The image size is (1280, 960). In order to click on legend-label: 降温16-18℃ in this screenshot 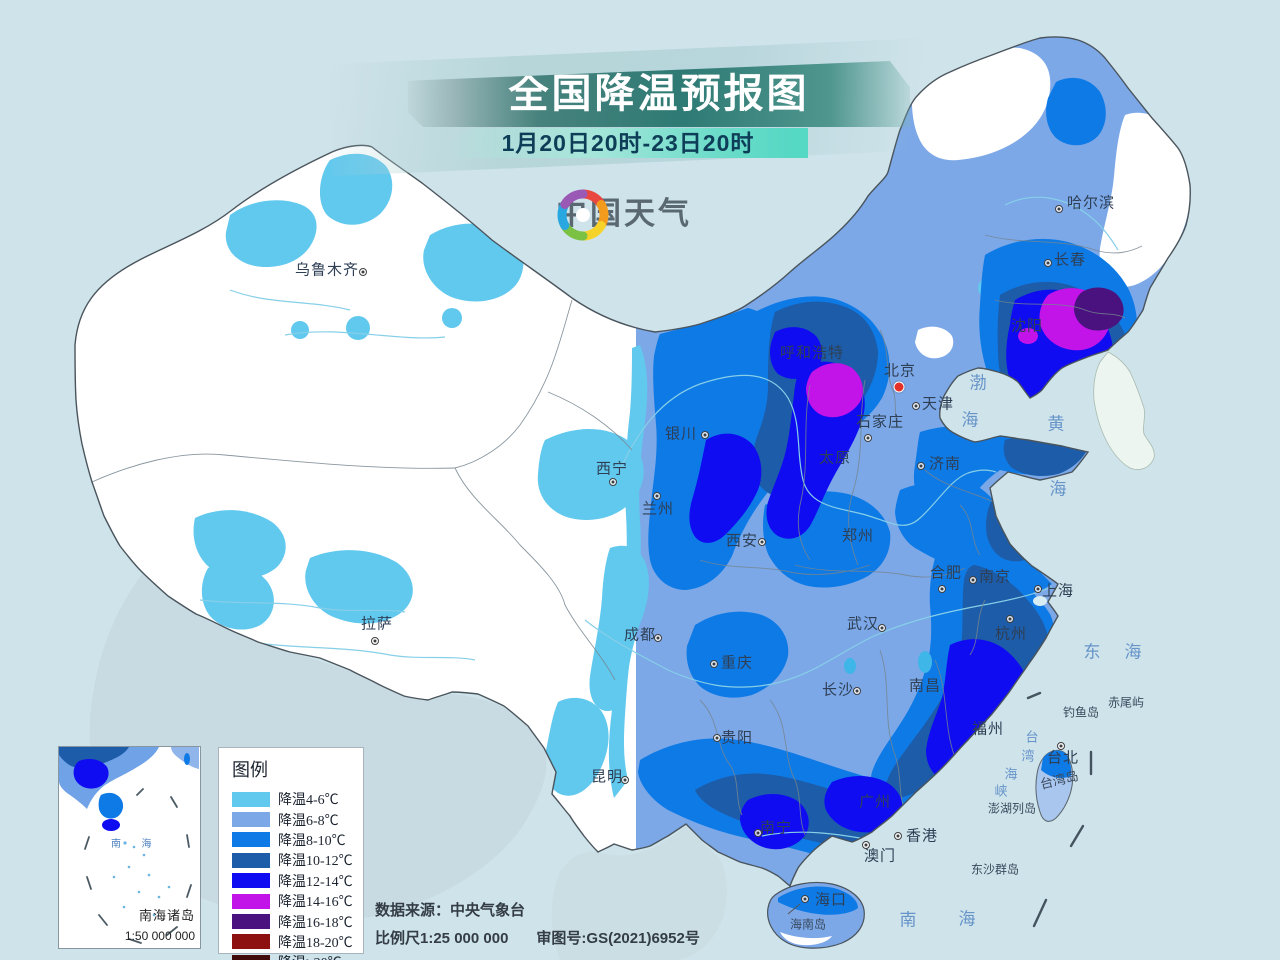, I will do `click(315, 923)`.